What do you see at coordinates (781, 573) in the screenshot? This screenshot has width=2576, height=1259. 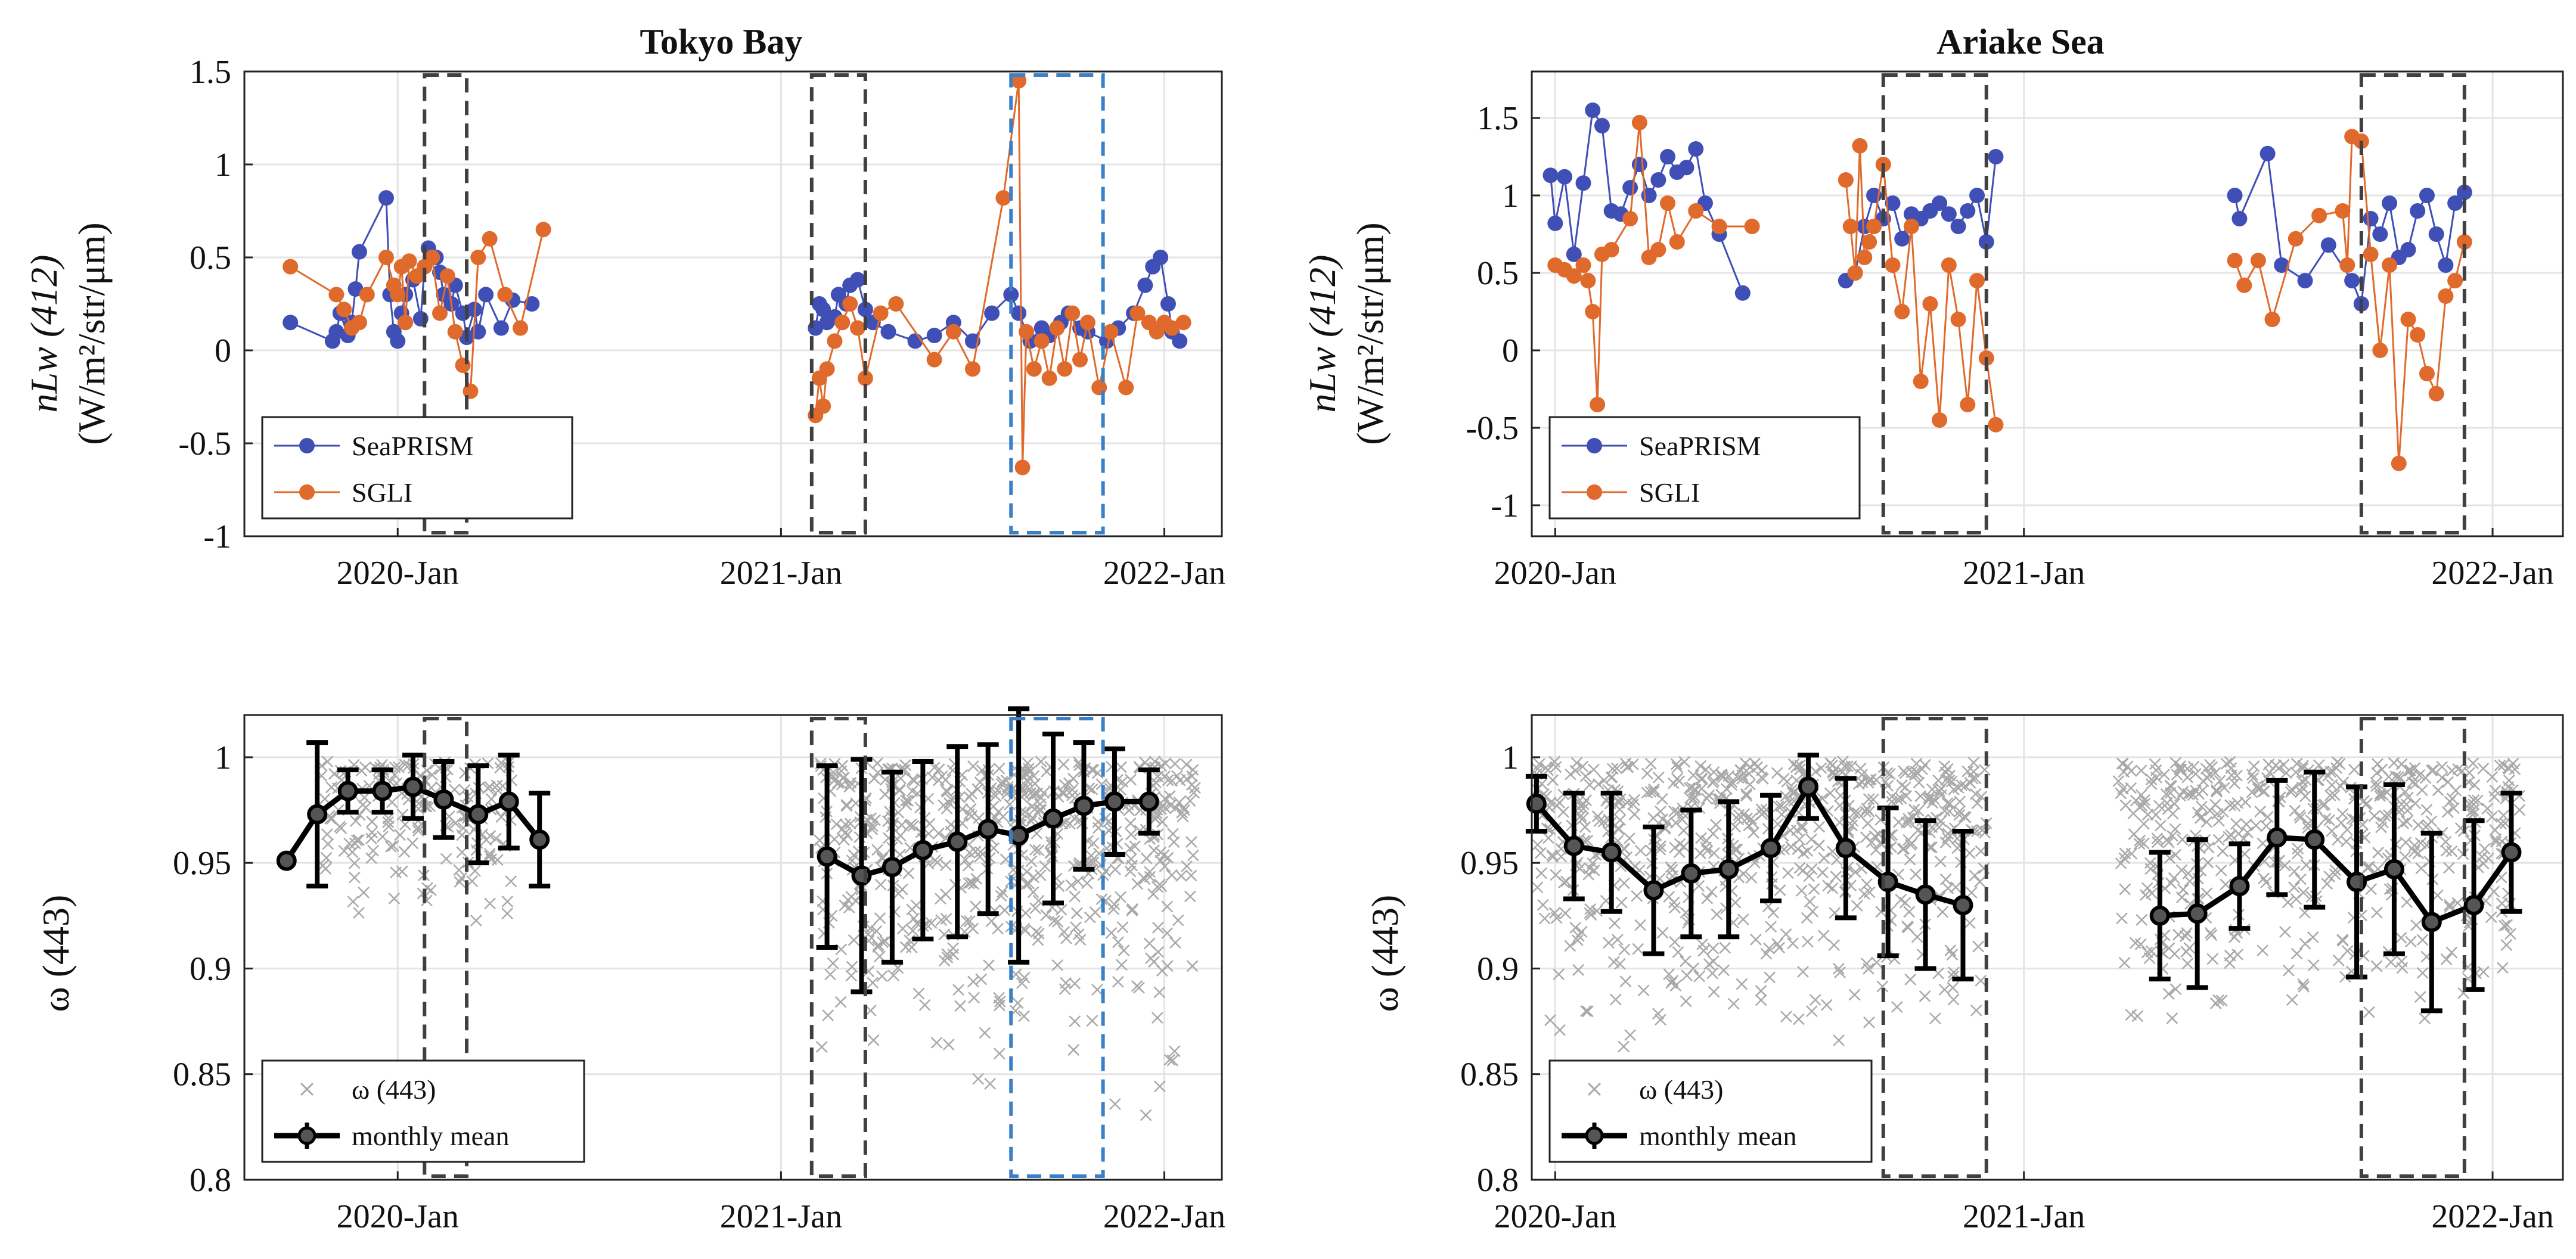 I see `x-tick-label: 2021-Jan` at bounding box center [781, 573].